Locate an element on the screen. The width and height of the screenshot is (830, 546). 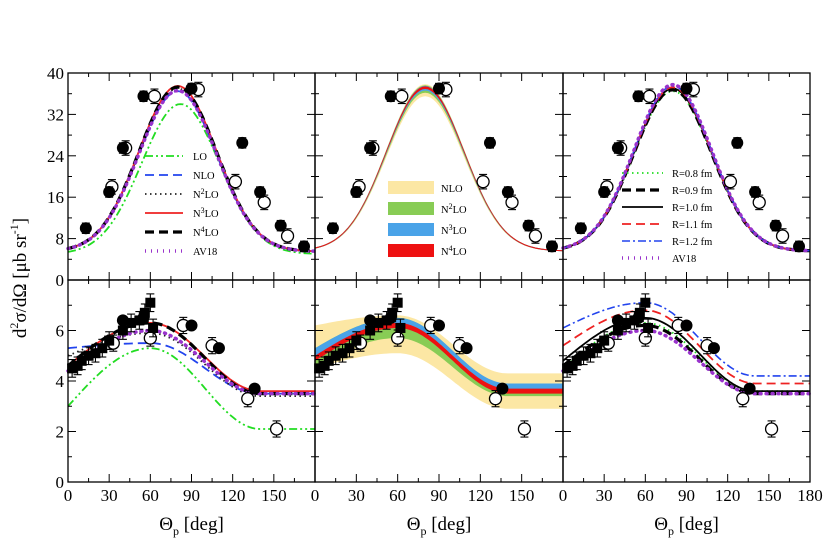
legend-text-sup: 4 is located at coordinates (451, 248).